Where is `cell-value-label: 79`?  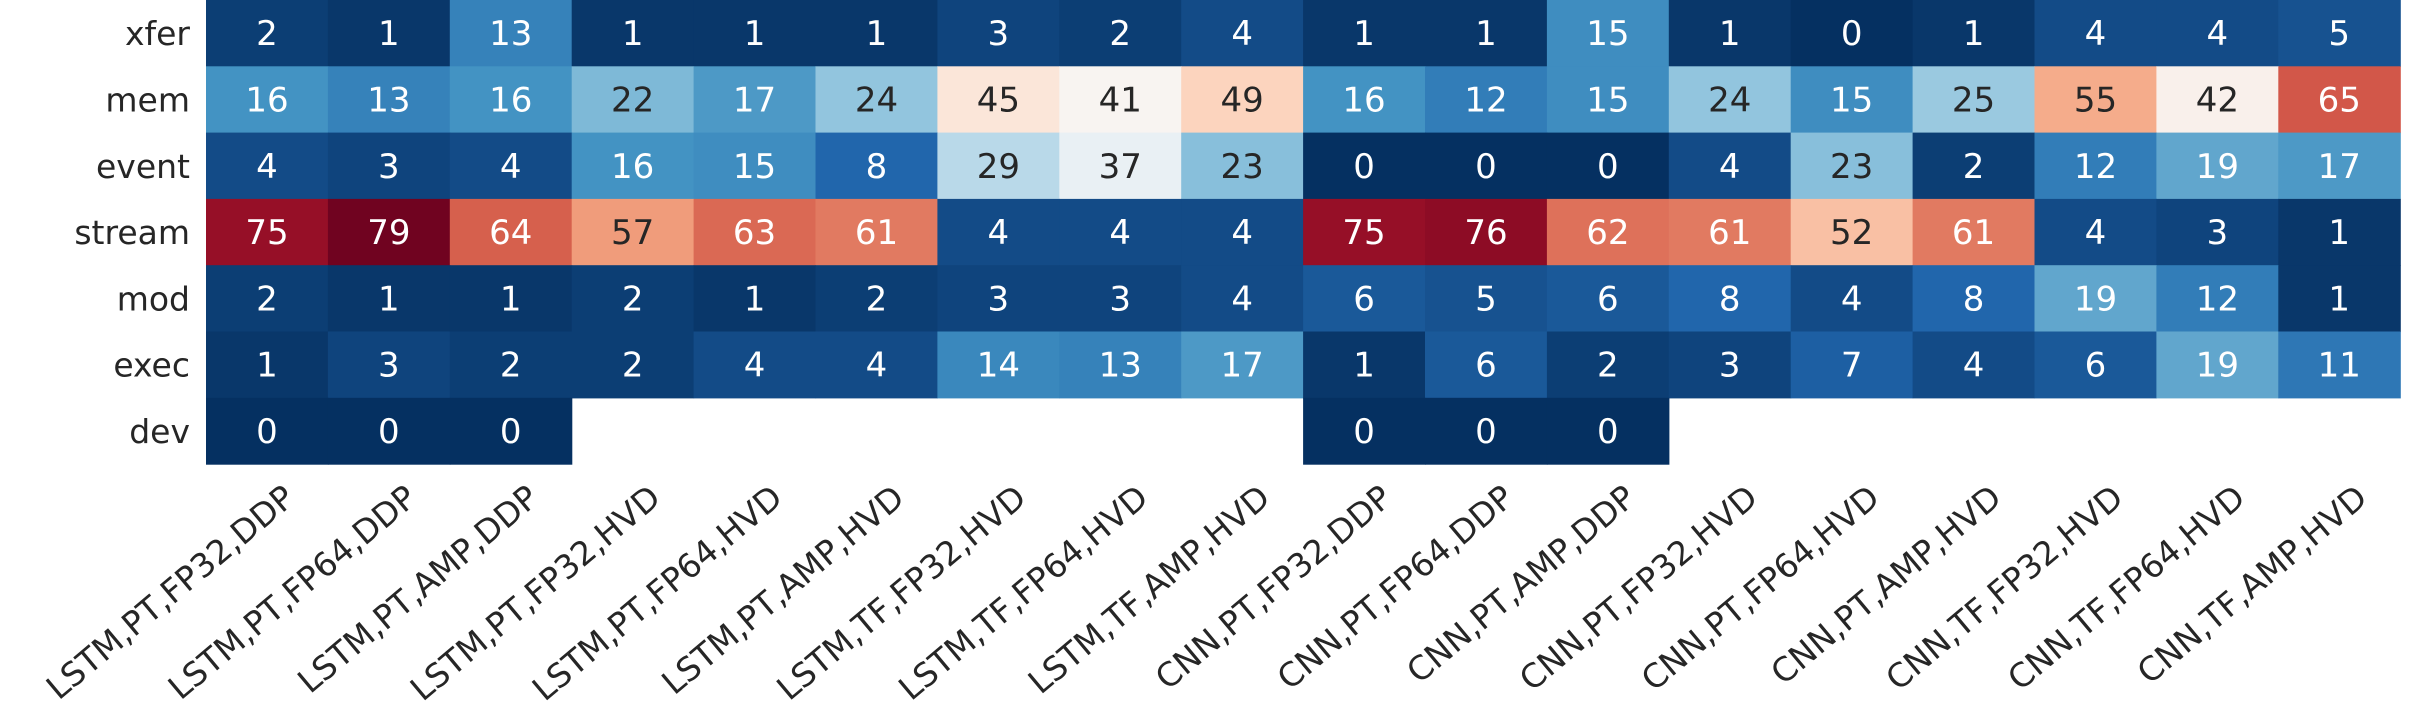 cell-value-label: 79 is located at coordinates (388, 233).